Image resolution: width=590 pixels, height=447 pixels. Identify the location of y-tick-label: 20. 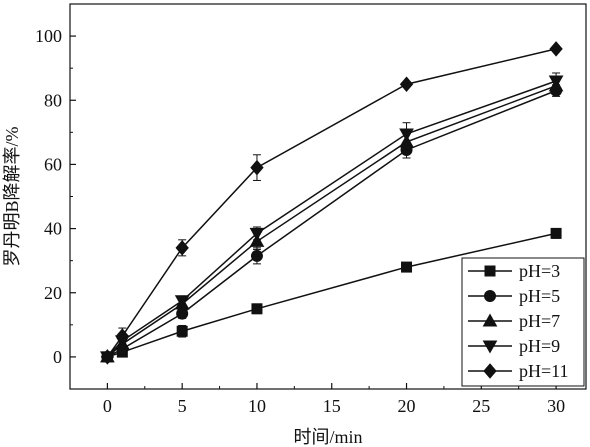
(53, 293).